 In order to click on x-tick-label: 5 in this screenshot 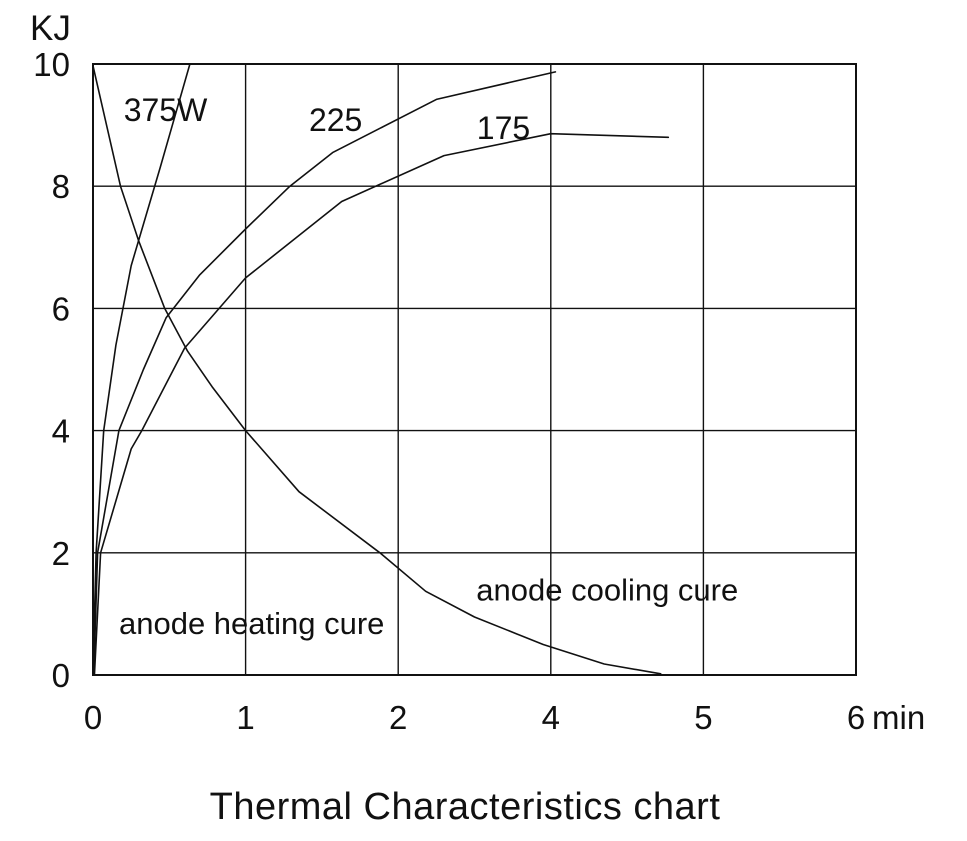, I will do `click(703, 717)`.